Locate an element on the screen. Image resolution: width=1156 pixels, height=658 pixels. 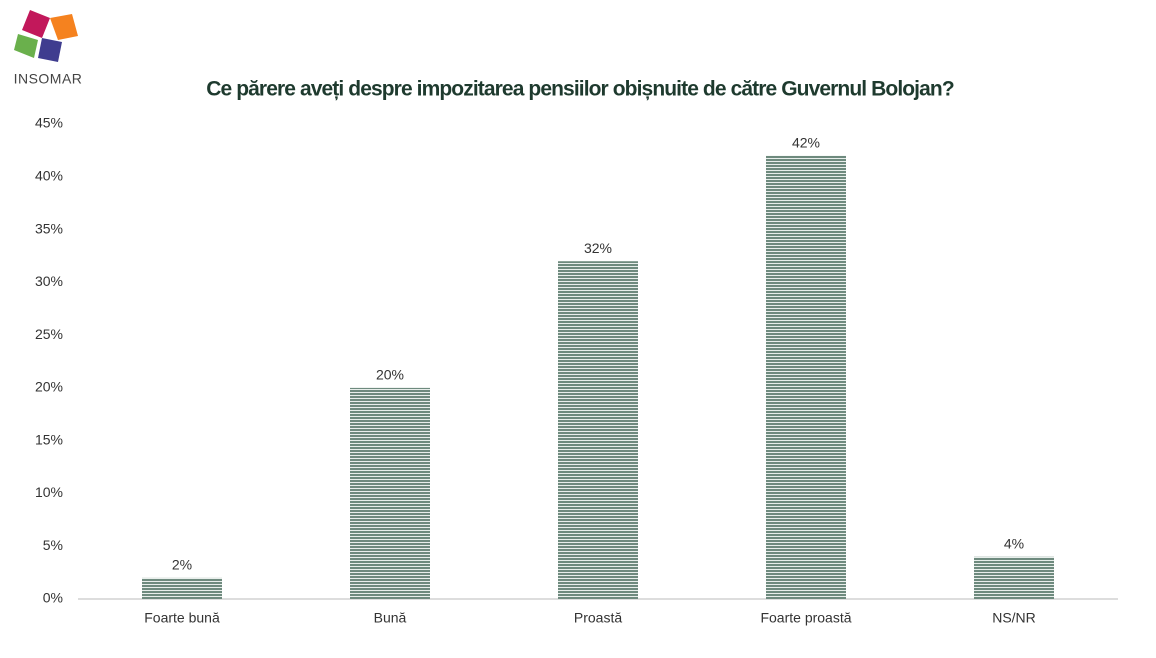
logo: INSOMAR is located at coordinates (48, 48).